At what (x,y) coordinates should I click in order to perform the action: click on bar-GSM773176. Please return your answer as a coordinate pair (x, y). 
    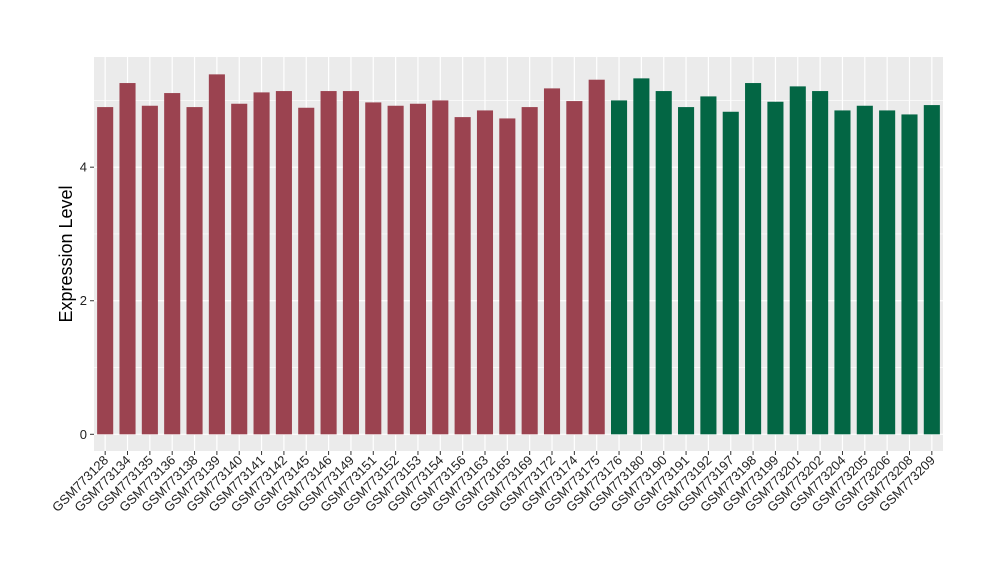
    Looking at the image, I should click on (619, 267).